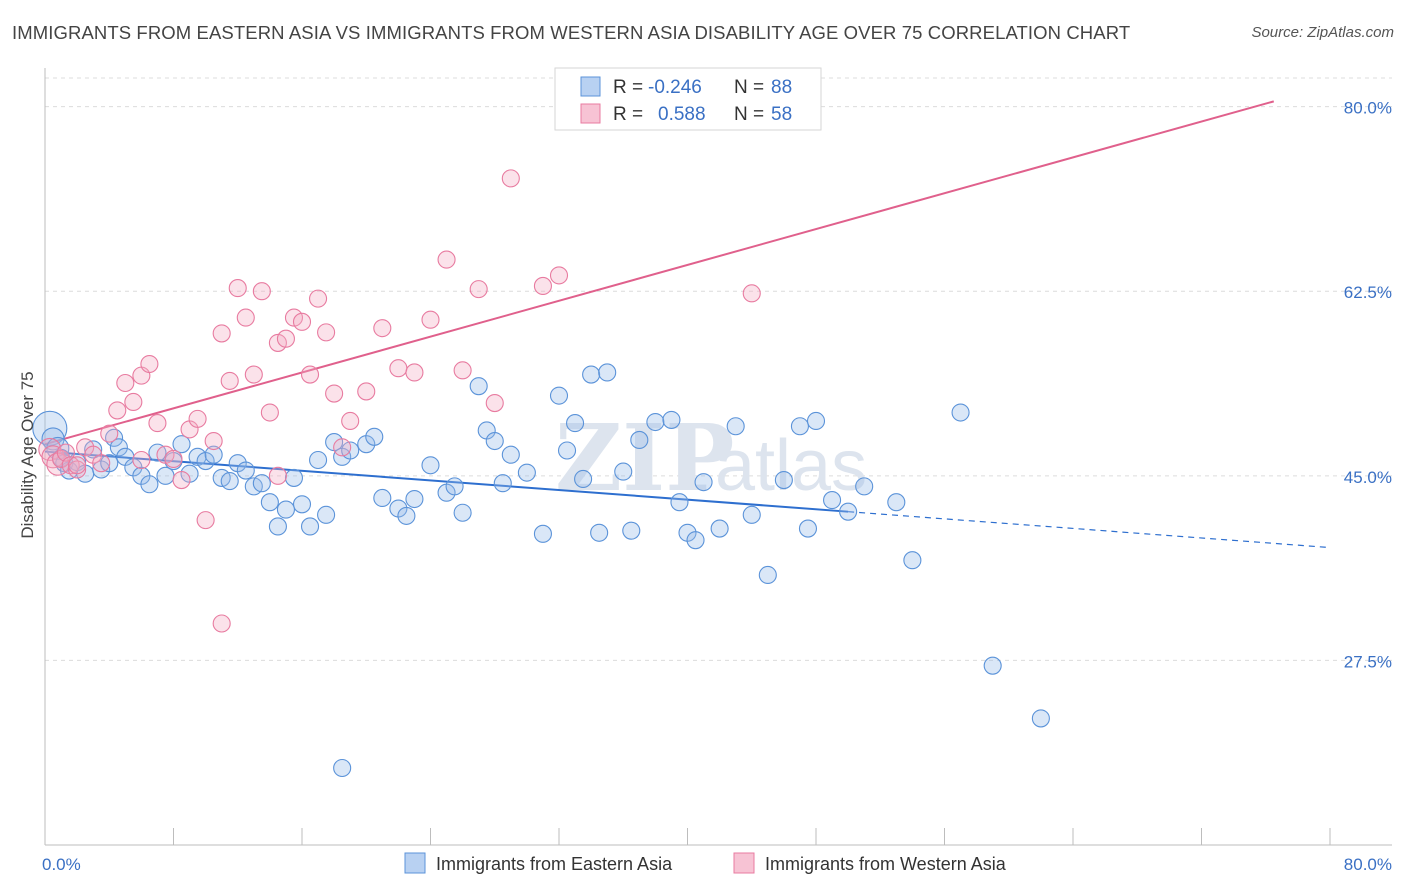 The image size is (1406, 892). What do you see at coordinates (682, 114) in the screenshot?
I see `legend-r-value-pink: 0.588` at bounding box center [682, 114].